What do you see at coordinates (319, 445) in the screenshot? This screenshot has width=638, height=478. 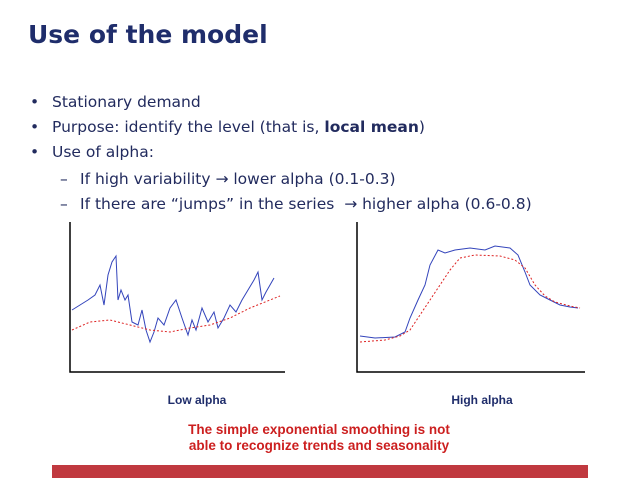 I see `note: able to recognize trends and seasonality` at bounding box center [319, 445].